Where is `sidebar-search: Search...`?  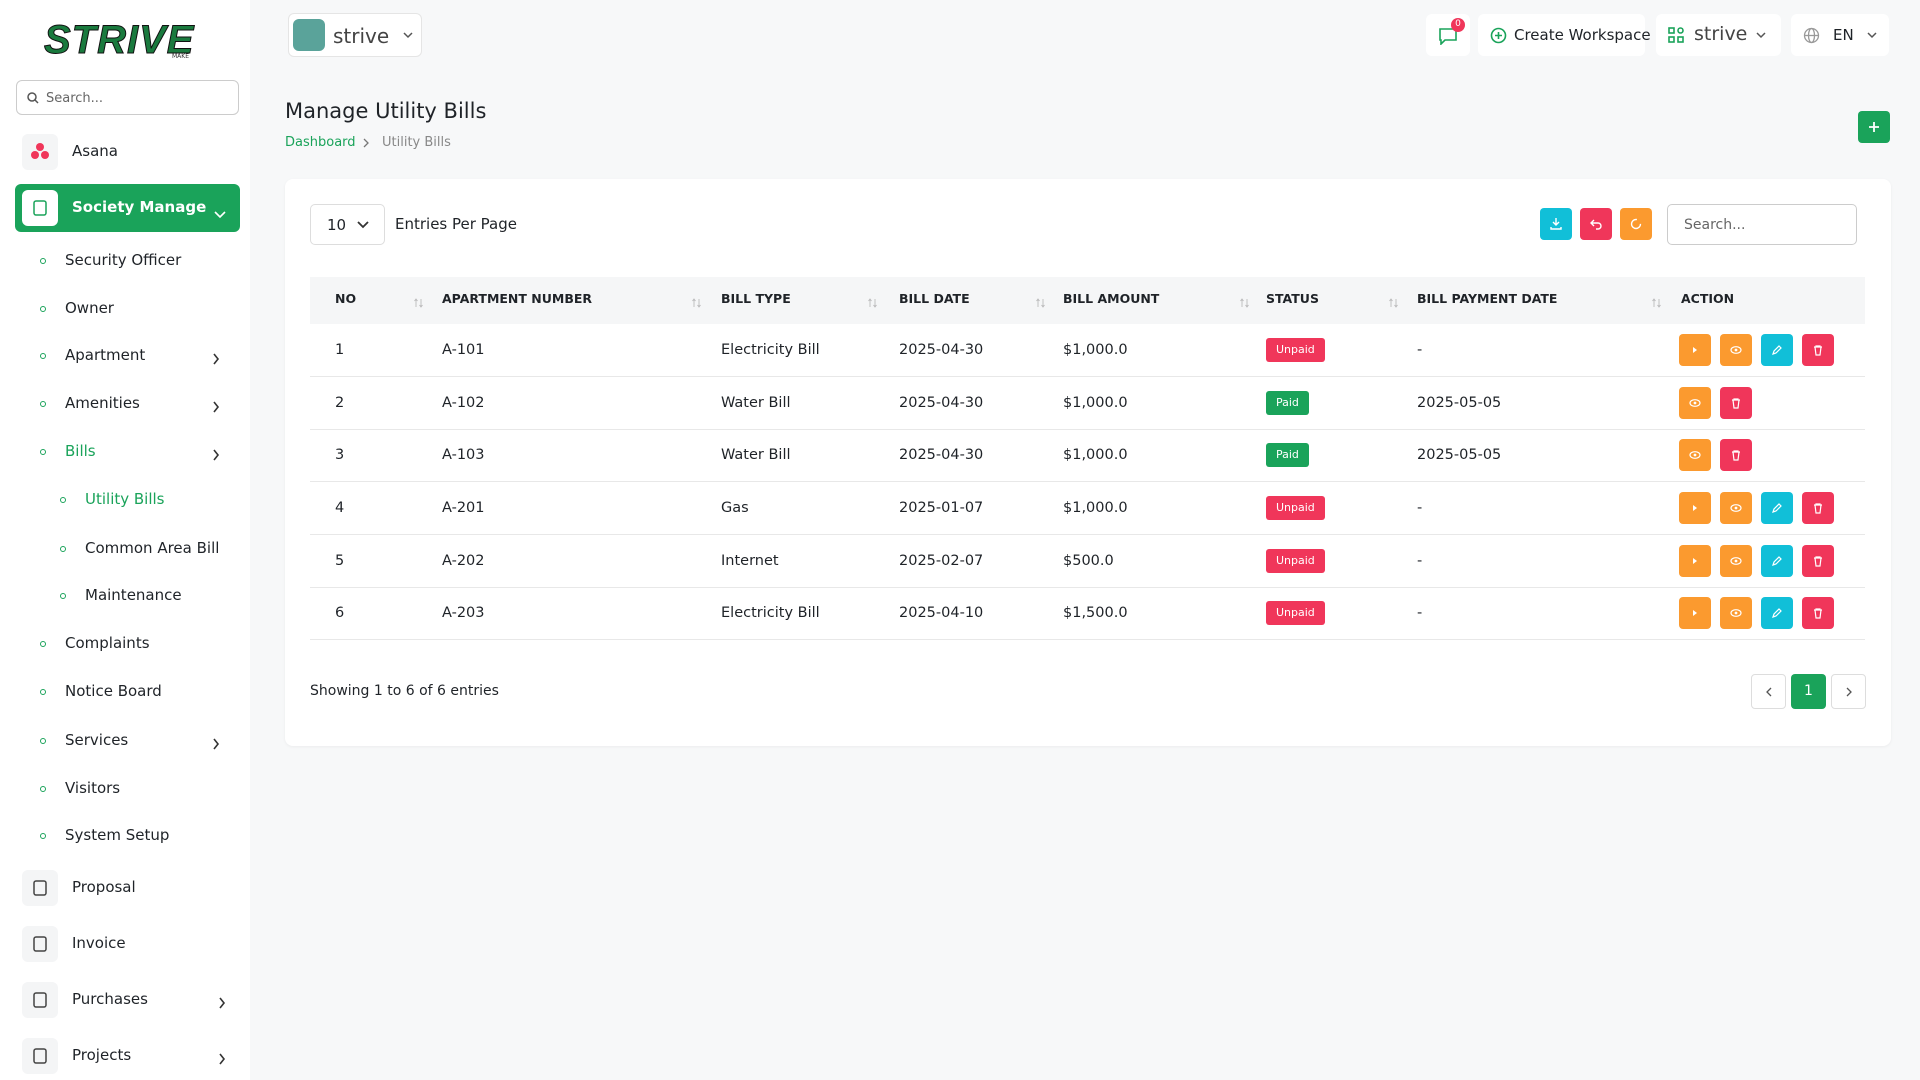 sidebar-search: Search... is located at coordinates (127, 97).